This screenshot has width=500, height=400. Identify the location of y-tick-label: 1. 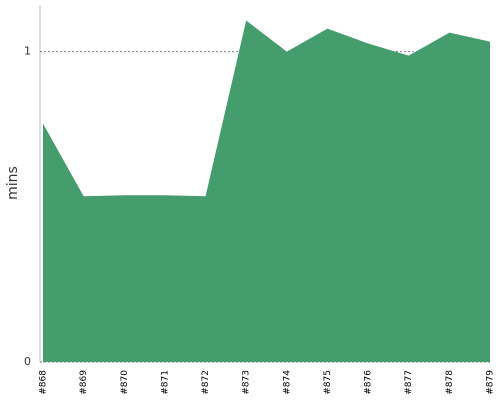
(27, 51).